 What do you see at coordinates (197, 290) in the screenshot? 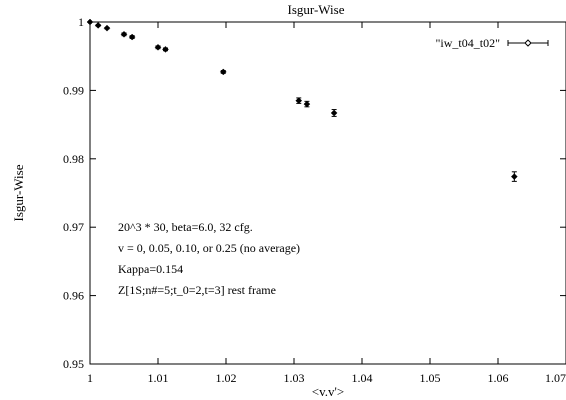
I see `annotation-smearing: Z[1S;n#=5;t_0=2,t=3] rest frame` at bounding box center [197, 290].